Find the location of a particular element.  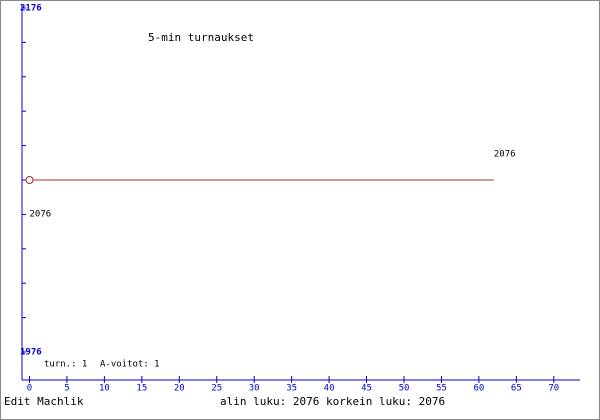

x-tick-label: 55 is located at coordinates (441, 389).